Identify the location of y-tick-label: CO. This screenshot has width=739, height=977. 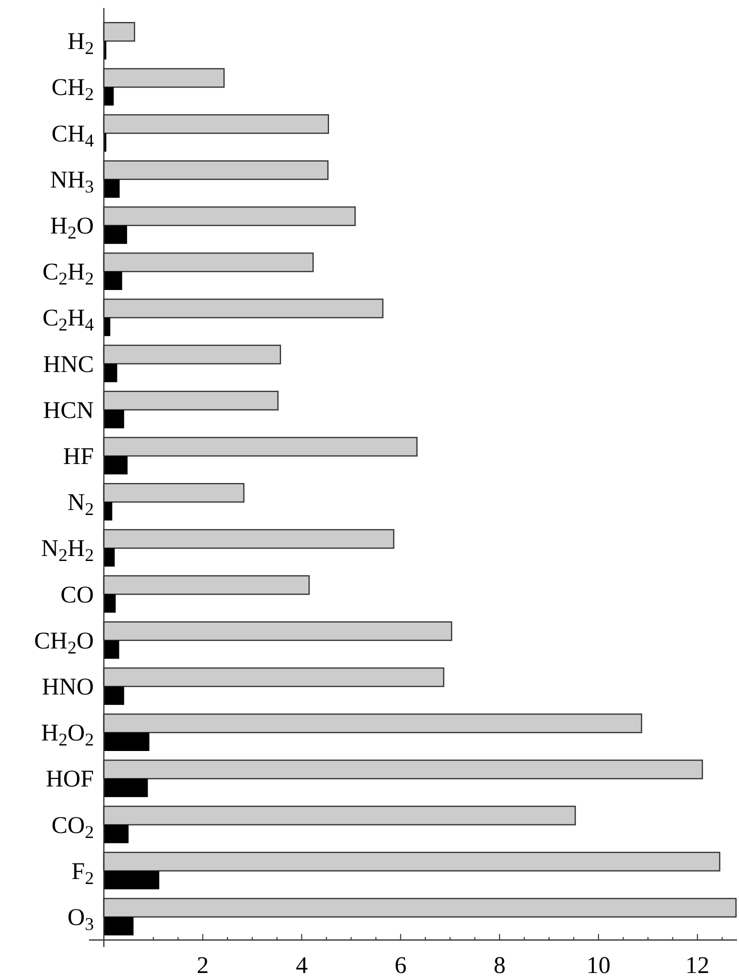
(77, 595).